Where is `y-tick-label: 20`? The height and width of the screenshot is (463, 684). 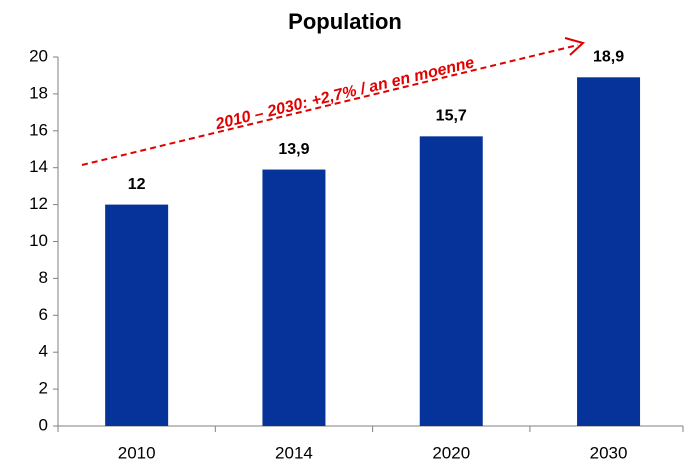 y-tick-label: 20 is located at coordinates (38, 55).